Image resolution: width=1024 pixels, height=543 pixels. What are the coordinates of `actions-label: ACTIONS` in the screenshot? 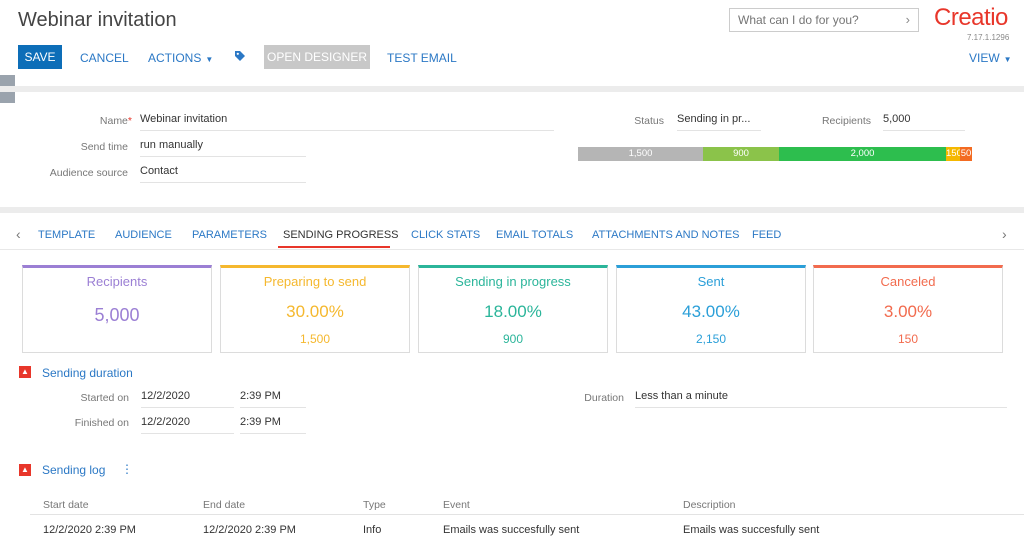 It's located at (175, 58).